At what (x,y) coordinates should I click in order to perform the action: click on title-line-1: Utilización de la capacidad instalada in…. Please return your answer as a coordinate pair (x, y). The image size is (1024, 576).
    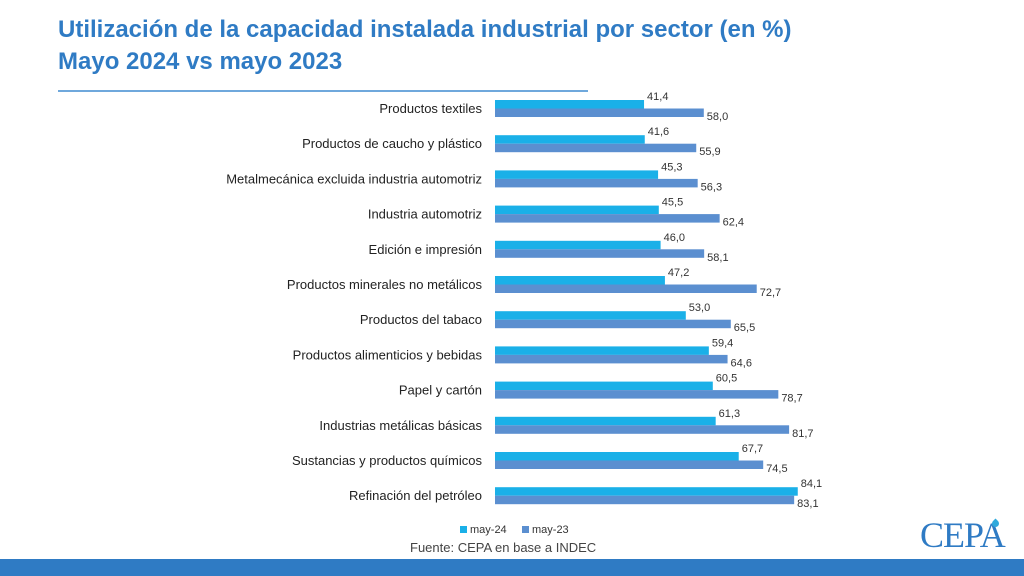
    Looking at the image, I should click on (425, 29).